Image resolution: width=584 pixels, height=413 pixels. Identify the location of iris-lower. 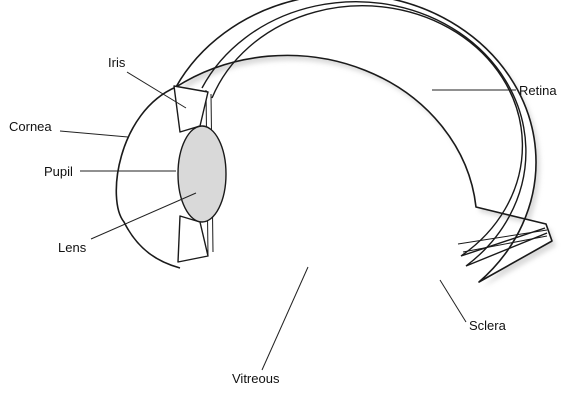
(193, 239).